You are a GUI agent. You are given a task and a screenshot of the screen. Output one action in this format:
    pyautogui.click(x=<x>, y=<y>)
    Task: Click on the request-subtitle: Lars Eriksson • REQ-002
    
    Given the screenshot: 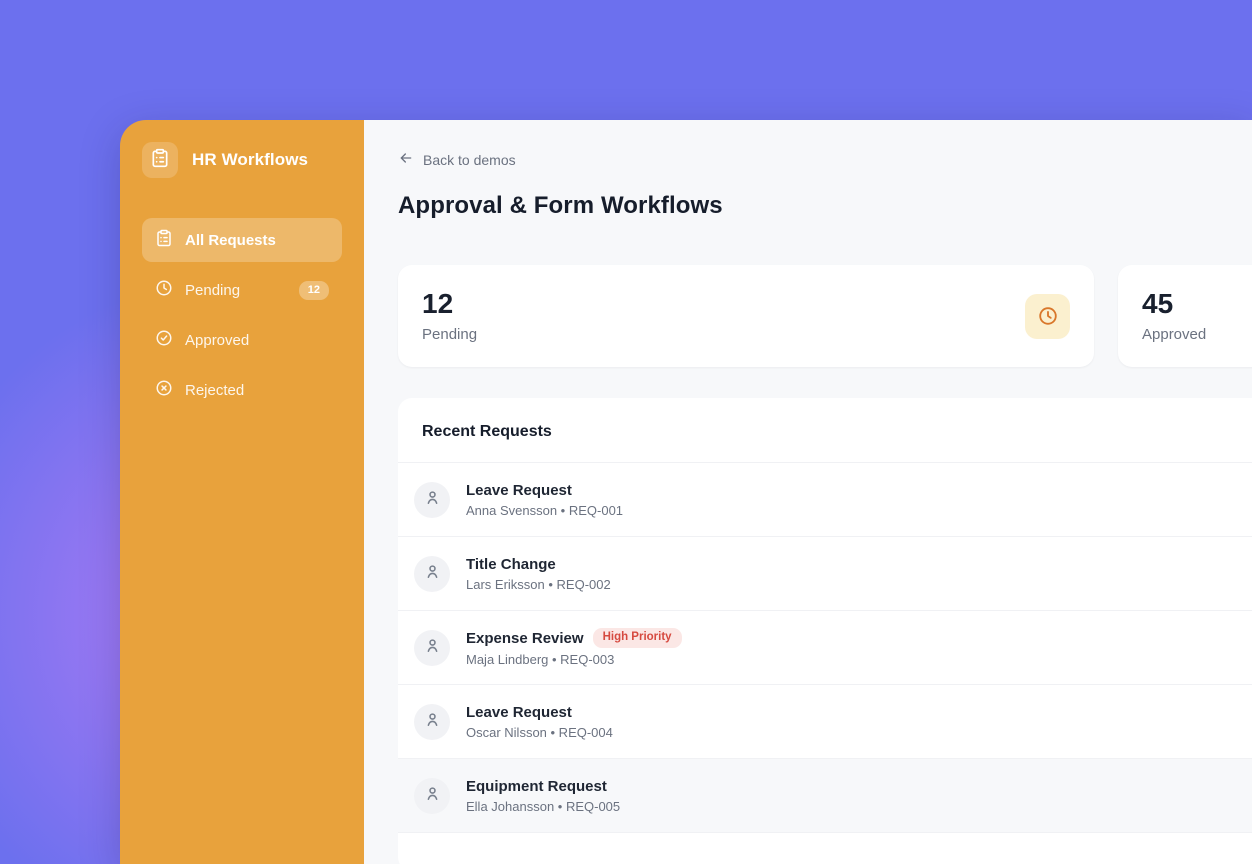 What is the action you would take?
    pyautogui.click(x=538, y=584)
    